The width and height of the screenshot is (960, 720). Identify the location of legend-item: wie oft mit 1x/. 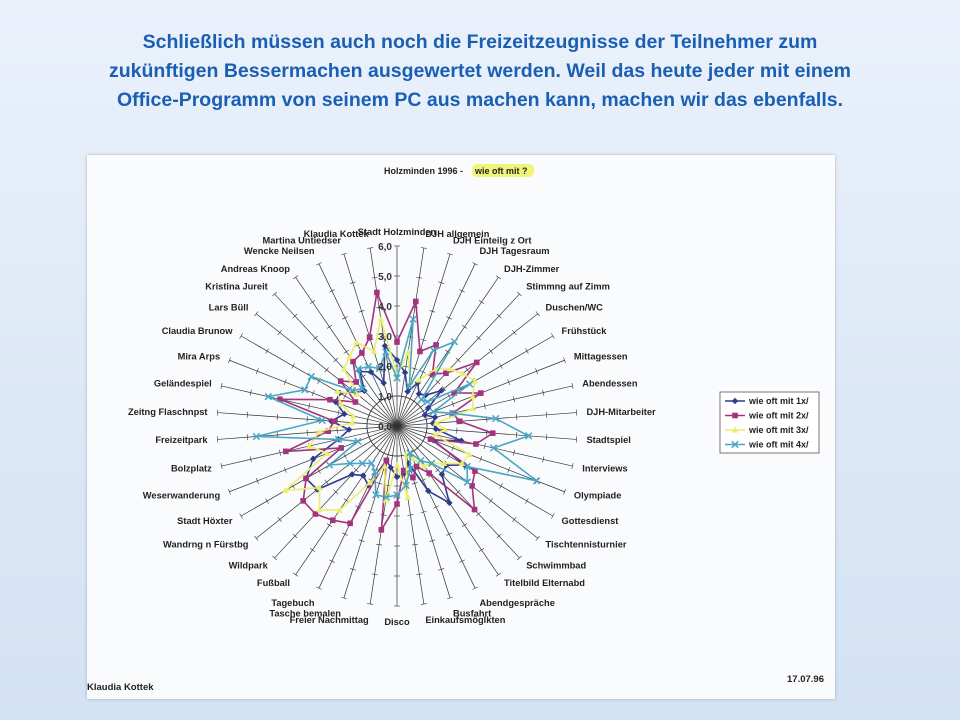
(767, 401).